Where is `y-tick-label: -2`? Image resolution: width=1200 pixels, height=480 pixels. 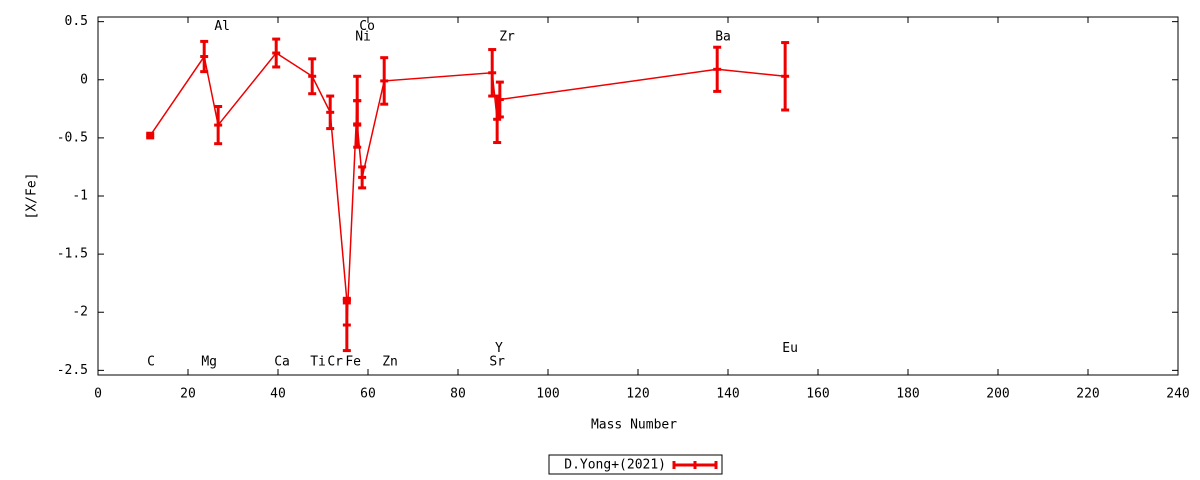
y-tick-label: -2 is located at coordinates (80, 312).